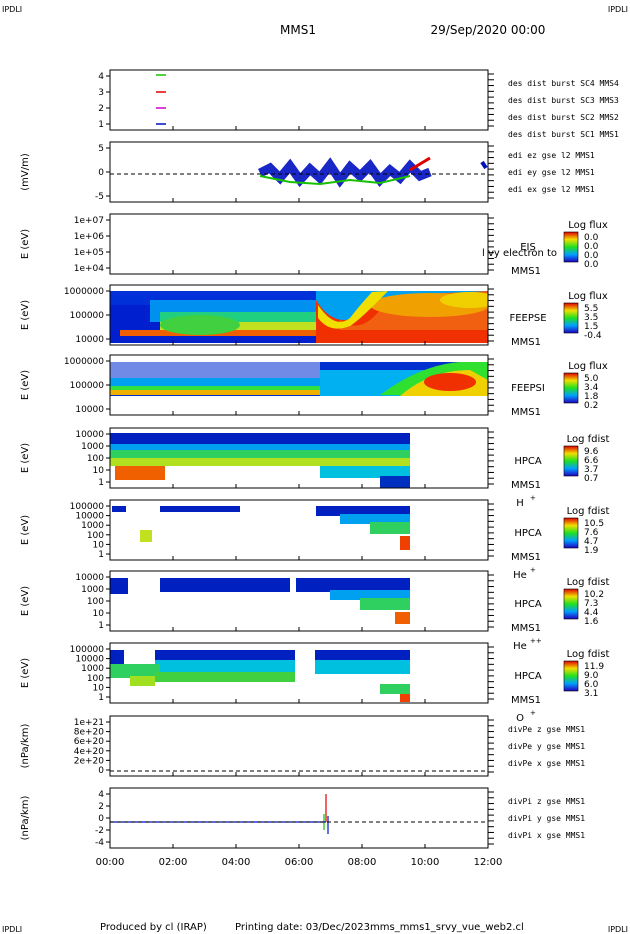  Describe the element at coordinates (526, 412) in the screenshot. I see `sc-label-feepsi: MMS1` at that location.